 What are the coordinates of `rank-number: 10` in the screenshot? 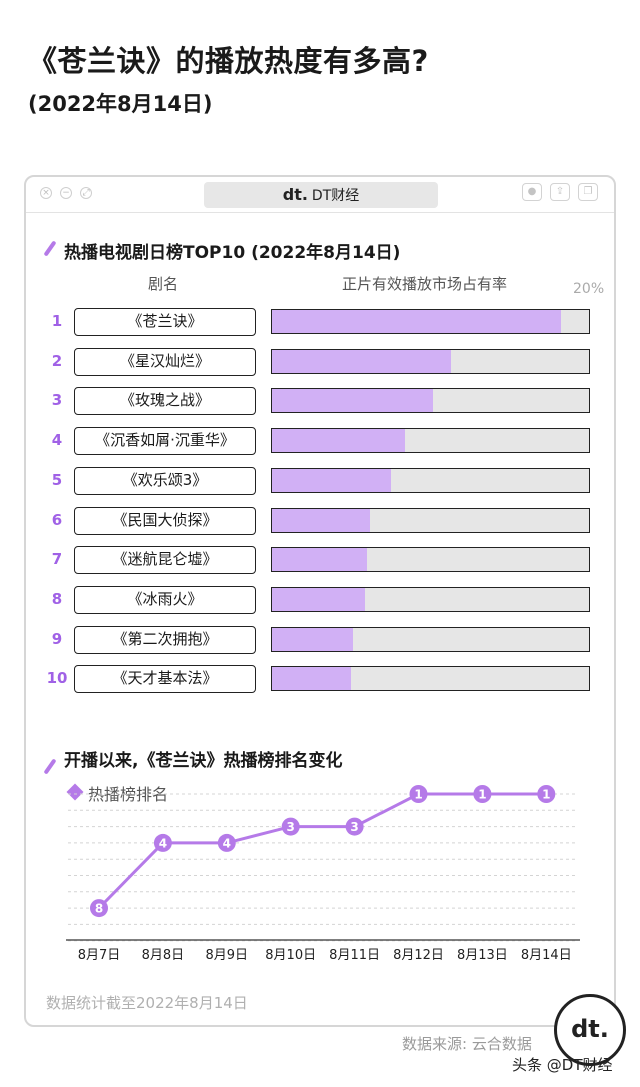 It's located at (57, 678).